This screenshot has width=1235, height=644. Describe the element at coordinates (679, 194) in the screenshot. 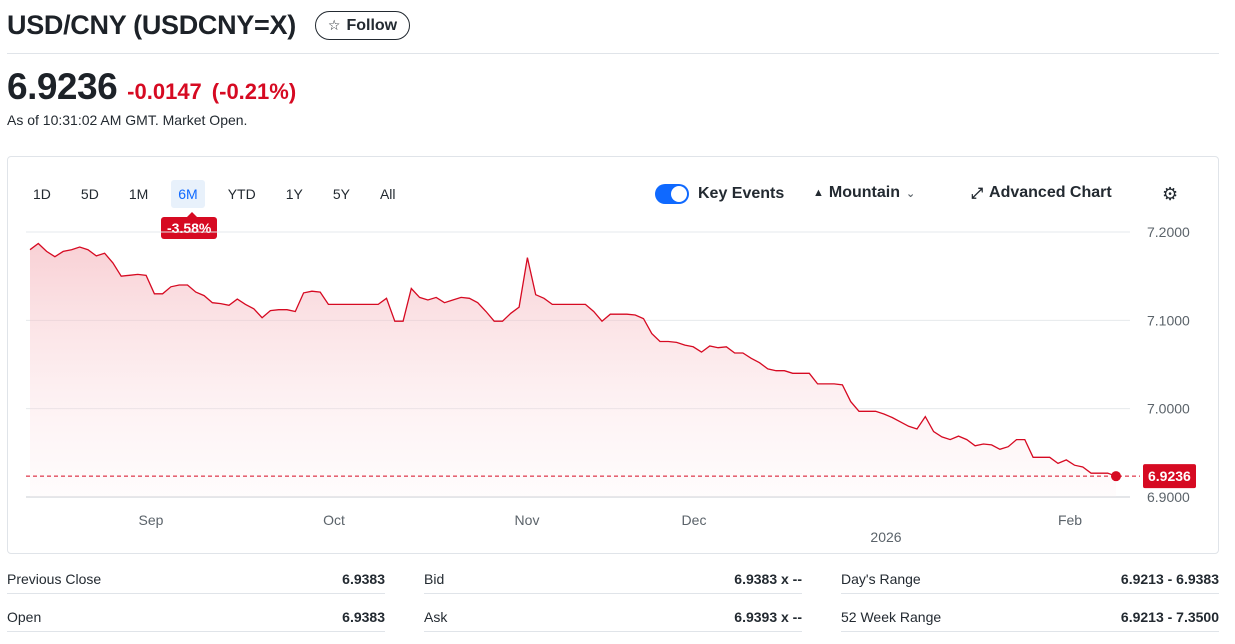

I see `toggle-knob` at that location.